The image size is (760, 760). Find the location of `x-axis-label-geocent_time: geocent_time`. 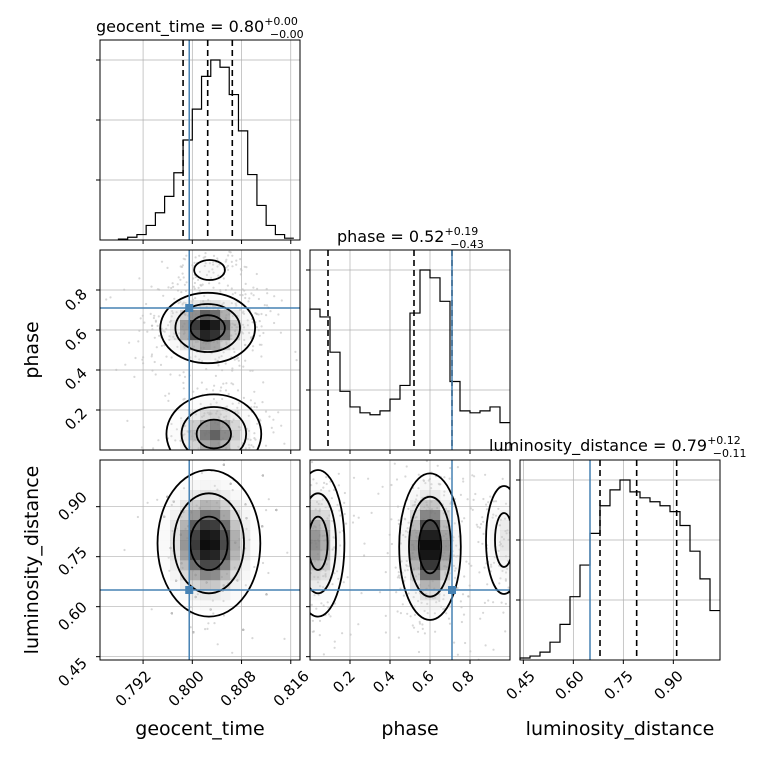

x-axis-label-geocent_time: geocent_time is located at coordinates (199, 729).